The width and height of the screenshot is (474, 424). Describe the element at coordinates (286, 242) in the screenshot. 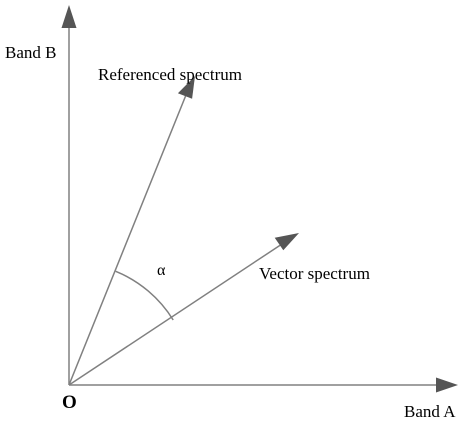

I see `vector-spectrum-arrowhead` at that location.